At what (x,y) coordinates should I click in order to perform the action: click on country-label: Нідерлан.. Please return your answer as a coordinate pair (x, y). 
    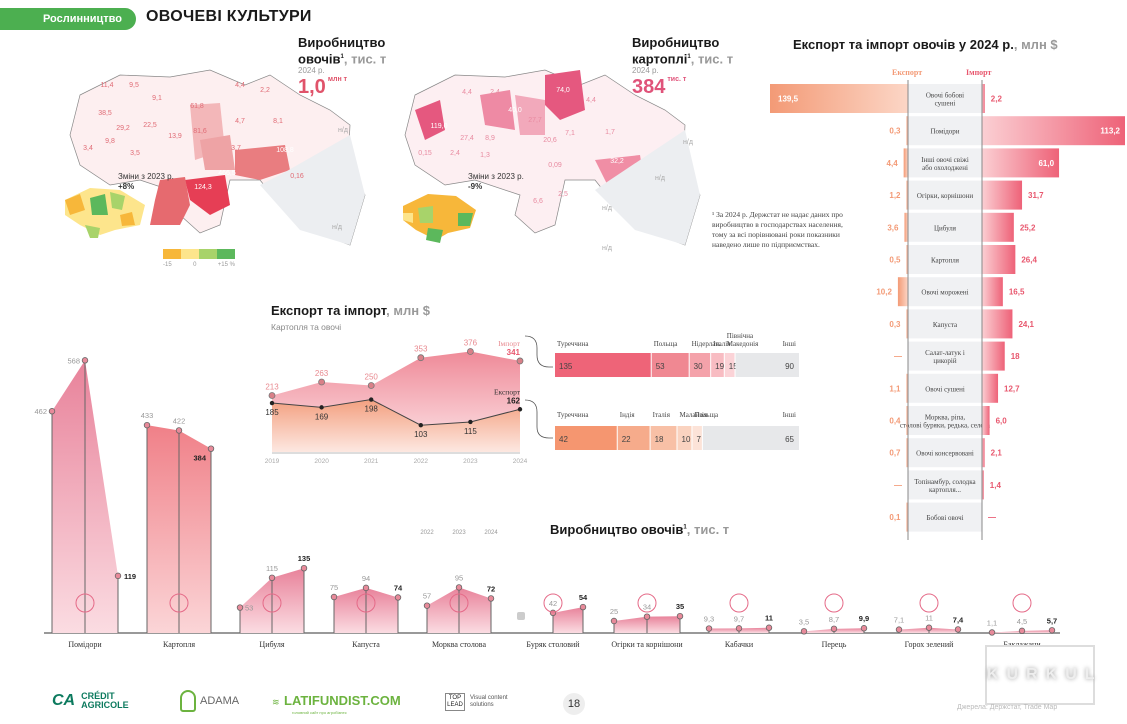
    Looking at the image, I should click on (706, 344).